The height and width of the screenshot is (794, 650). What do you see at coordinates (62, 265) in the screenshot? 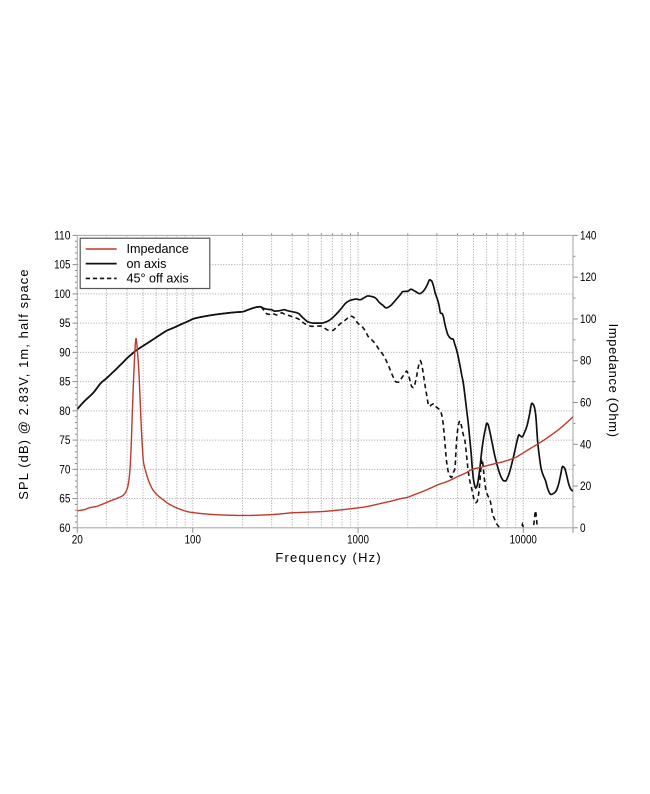
I see `svg-text: 105` at bounding box center [62, 265].